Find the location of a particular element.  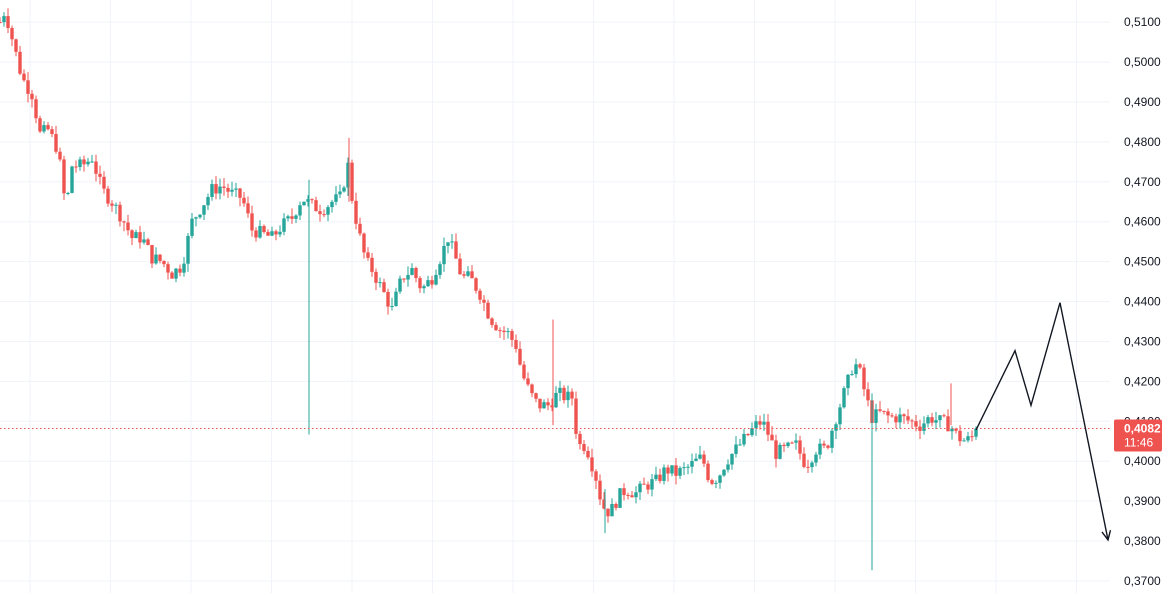

price-tag-countdown: 11:46 is located at coordinates (1138, 442).